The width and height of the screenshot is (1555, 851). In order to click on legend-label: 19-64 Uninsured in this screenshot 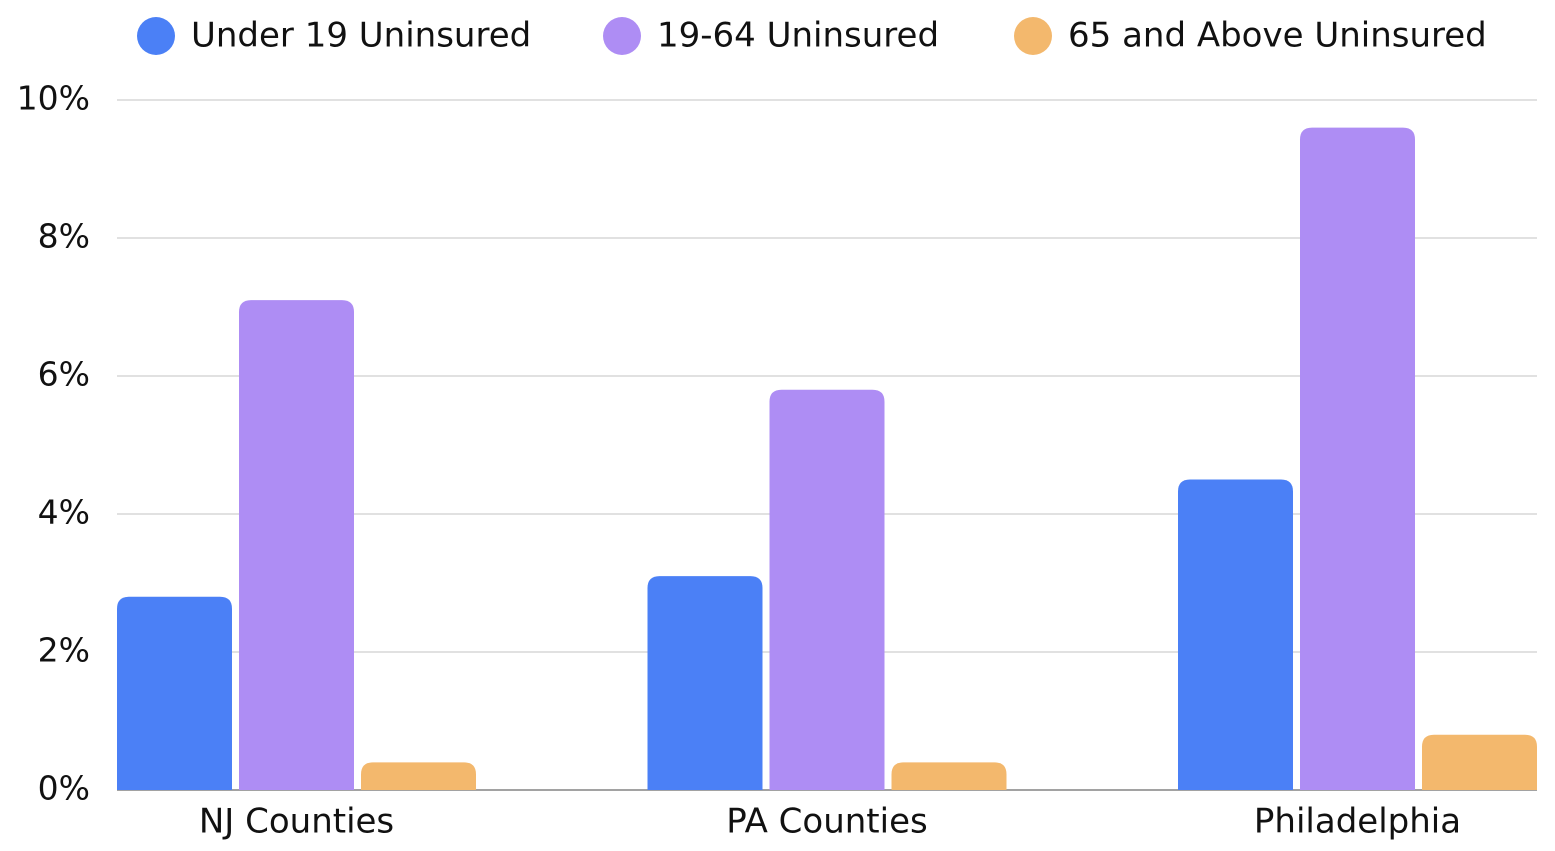, I will do `click(798, 36)`.